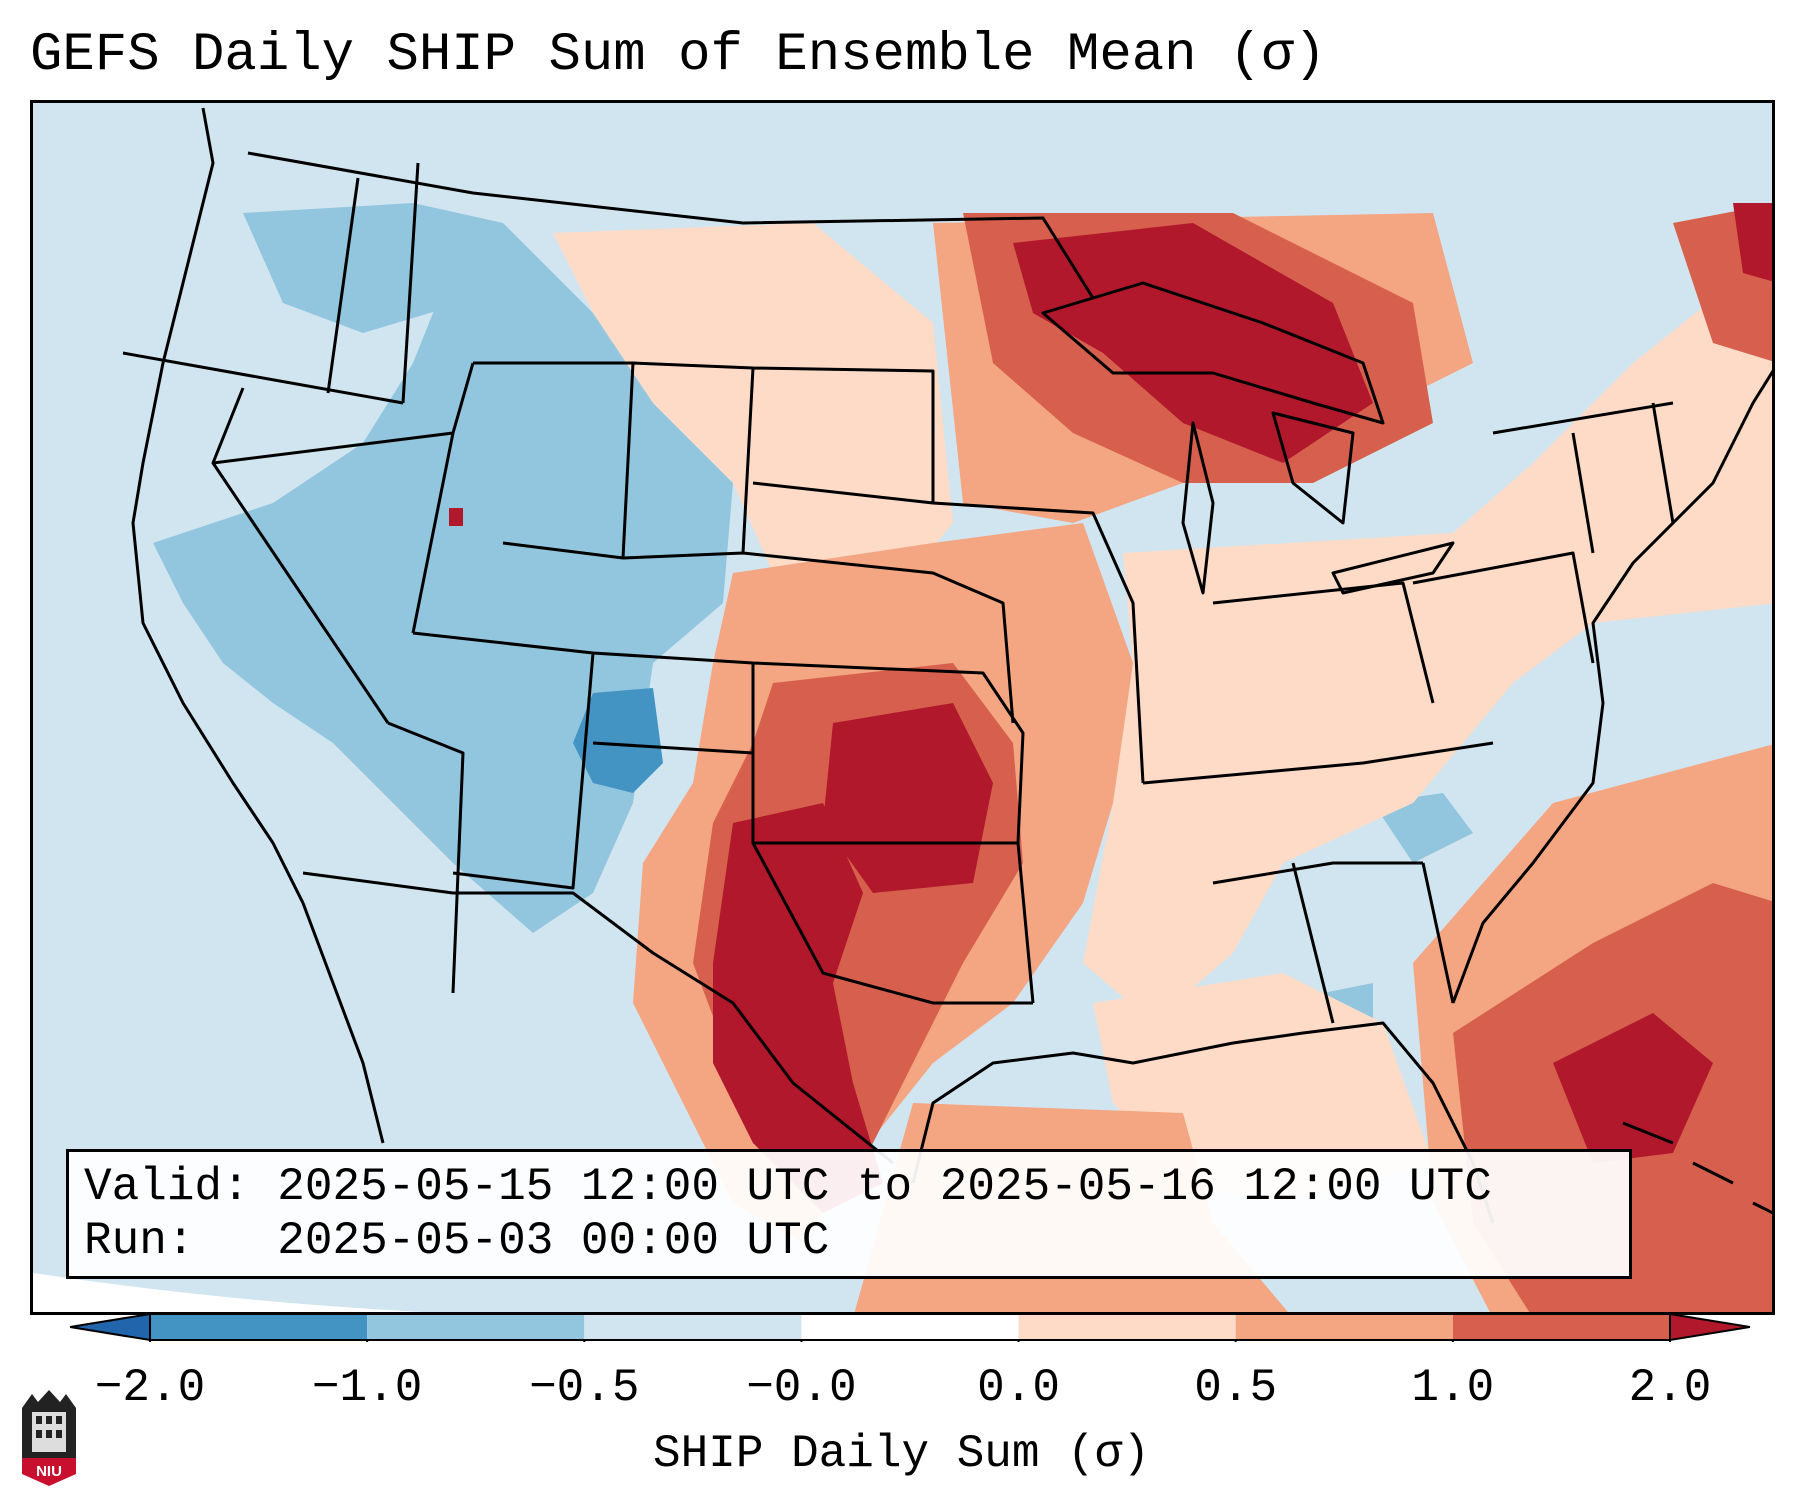 This screenshot has height=1506, width=1803. I want to click on colorbar-border, so click(910, 1327).